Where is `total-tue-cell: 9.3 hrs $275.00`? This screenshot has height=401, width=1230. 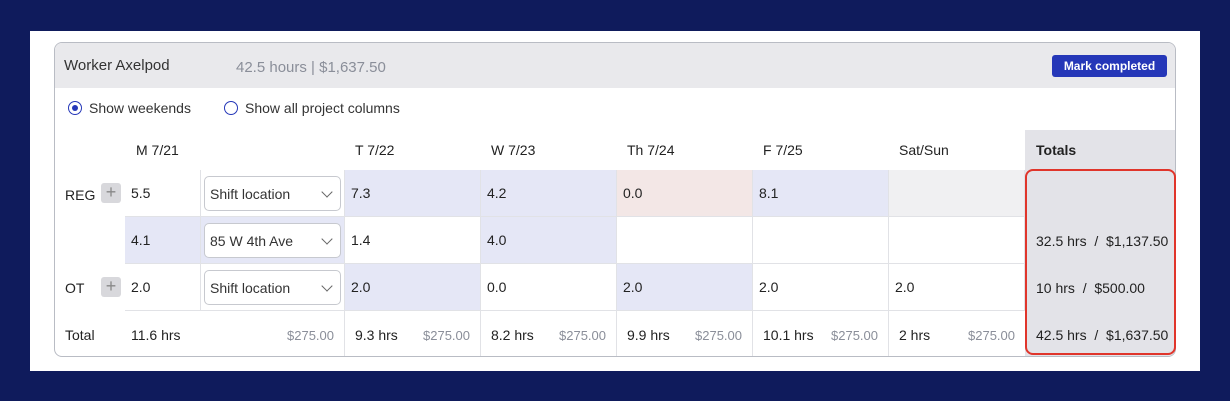
total-tue-cell: 9.3 hrs $275.00 is located at coordinates (413, 333).